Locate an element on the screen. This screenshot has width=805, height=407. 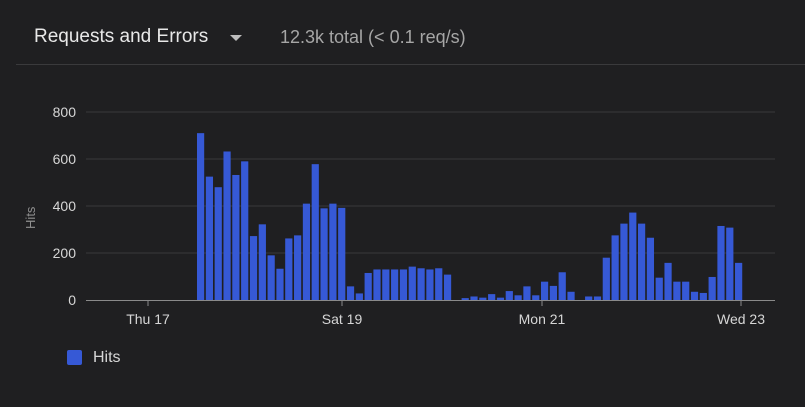
header-divider is located at coordinates (410, 64).